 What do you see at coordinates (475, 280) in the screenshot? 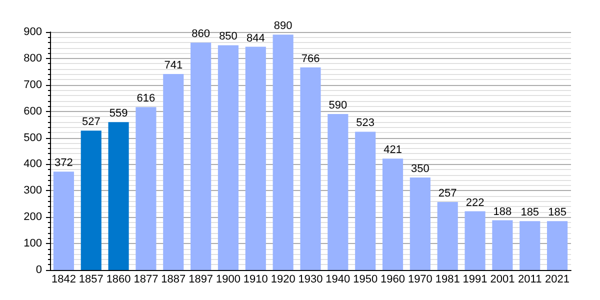
I see `x-tick-label: 1991` at bounding box center [475, 280].